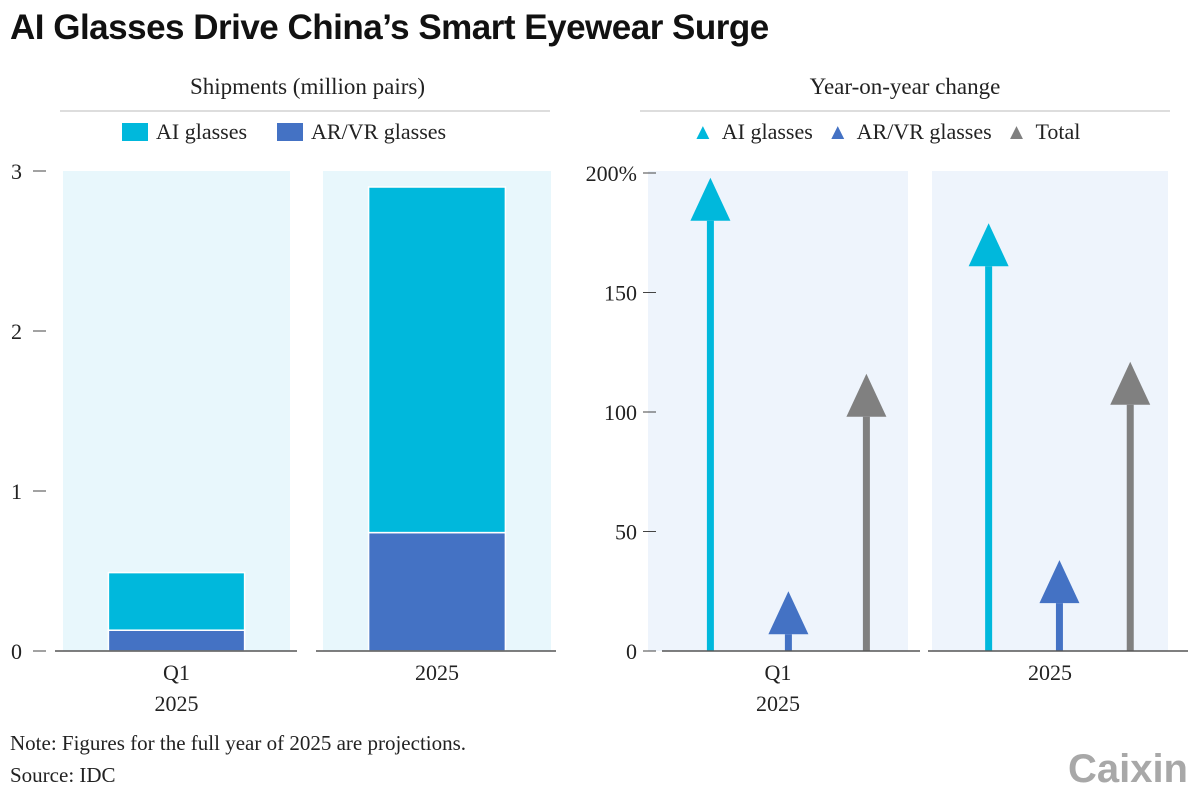  I want to click on legend-swatch-ai, so click(135, 132).